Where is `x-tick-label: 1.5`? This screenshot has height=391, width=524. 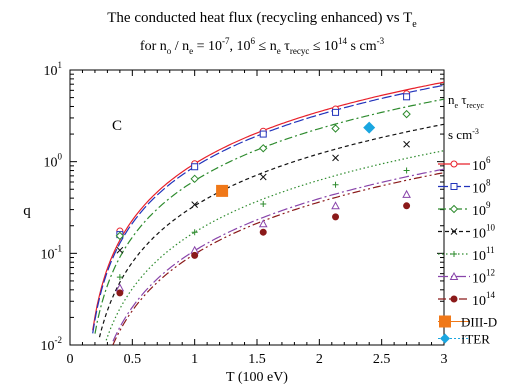
x-tick-label: 1.5 is located at coordinates (257, 359).